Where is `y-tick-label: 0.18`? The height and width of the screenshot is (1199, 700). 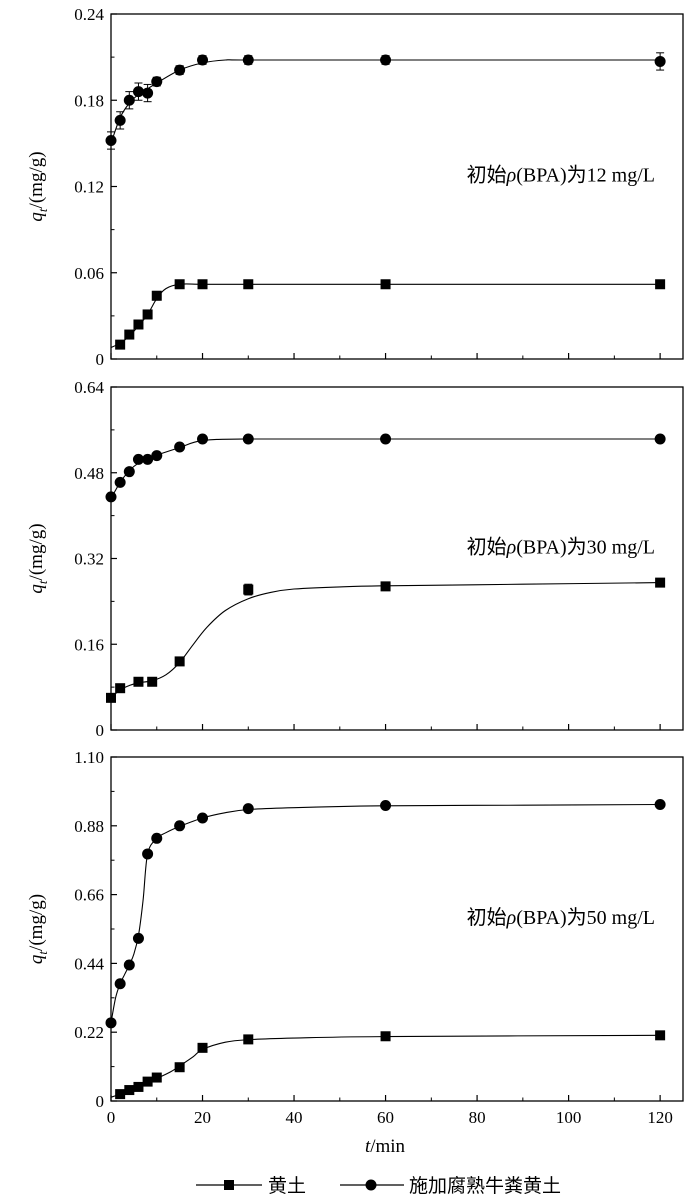 y-tick-label: 0.18 is located at coordinates (89, 100).